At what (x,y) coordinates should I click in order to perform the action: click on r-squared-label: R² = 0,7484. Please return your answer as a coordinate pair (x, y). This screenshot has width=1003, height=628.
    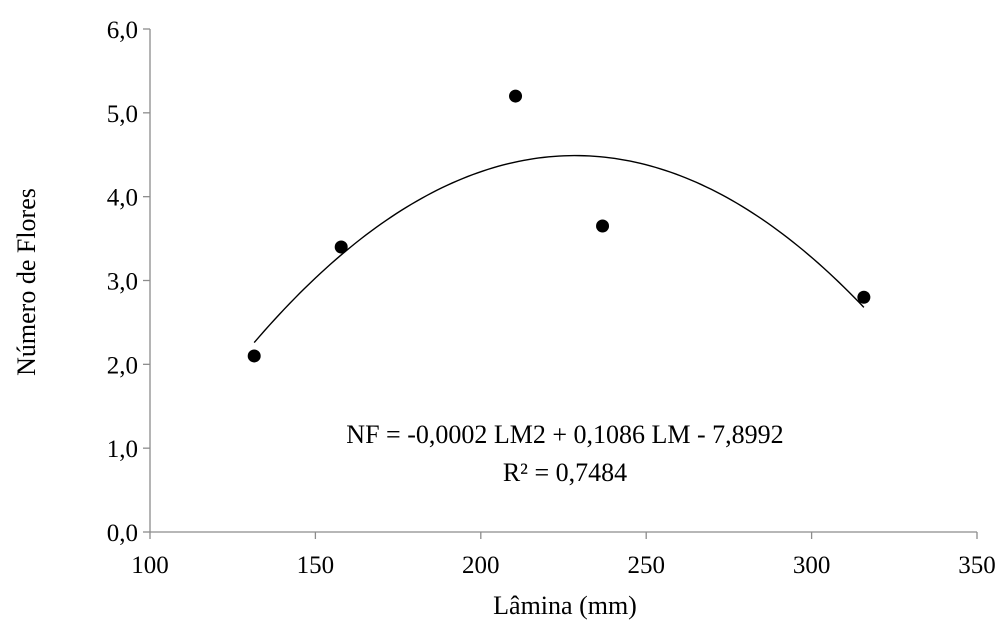
    Looking at the image, I should click on (565, 472).